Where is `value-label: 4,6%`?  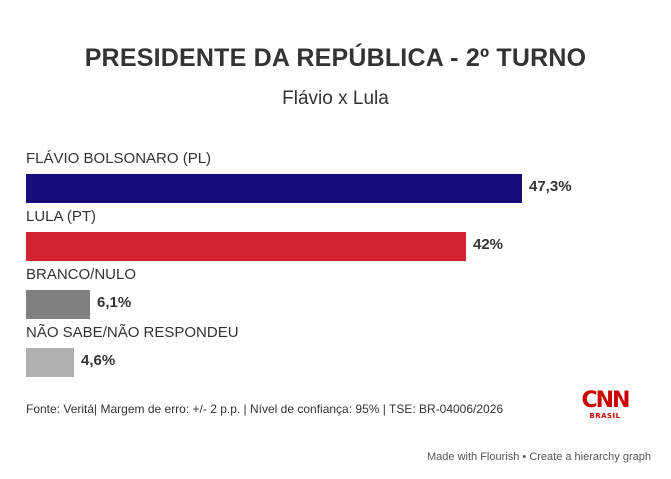 value-label: 4,6% is located at coordinates (98, 360).